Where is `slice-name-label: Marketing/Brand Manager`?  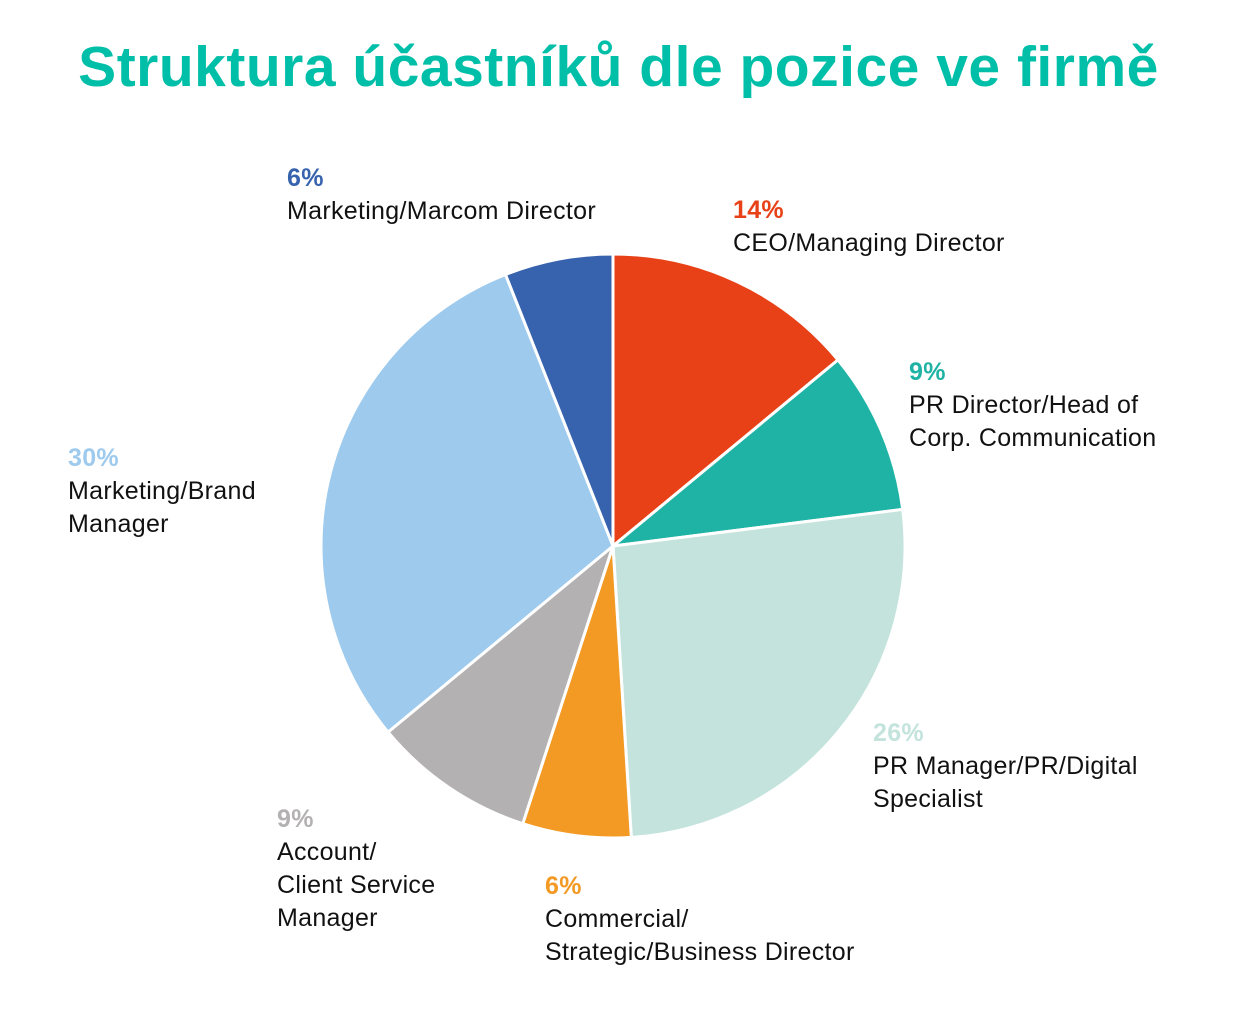
slice-name-label: Marketing/Brand Manager is located at coordinates (162, 507).